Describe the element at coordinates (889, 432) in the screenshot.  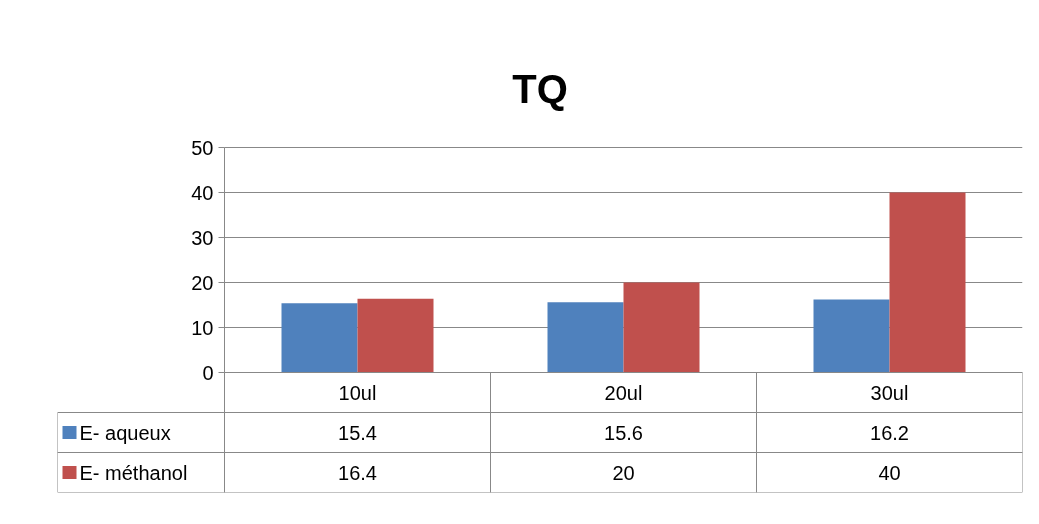
I see `data-label: 16.2` at that location.